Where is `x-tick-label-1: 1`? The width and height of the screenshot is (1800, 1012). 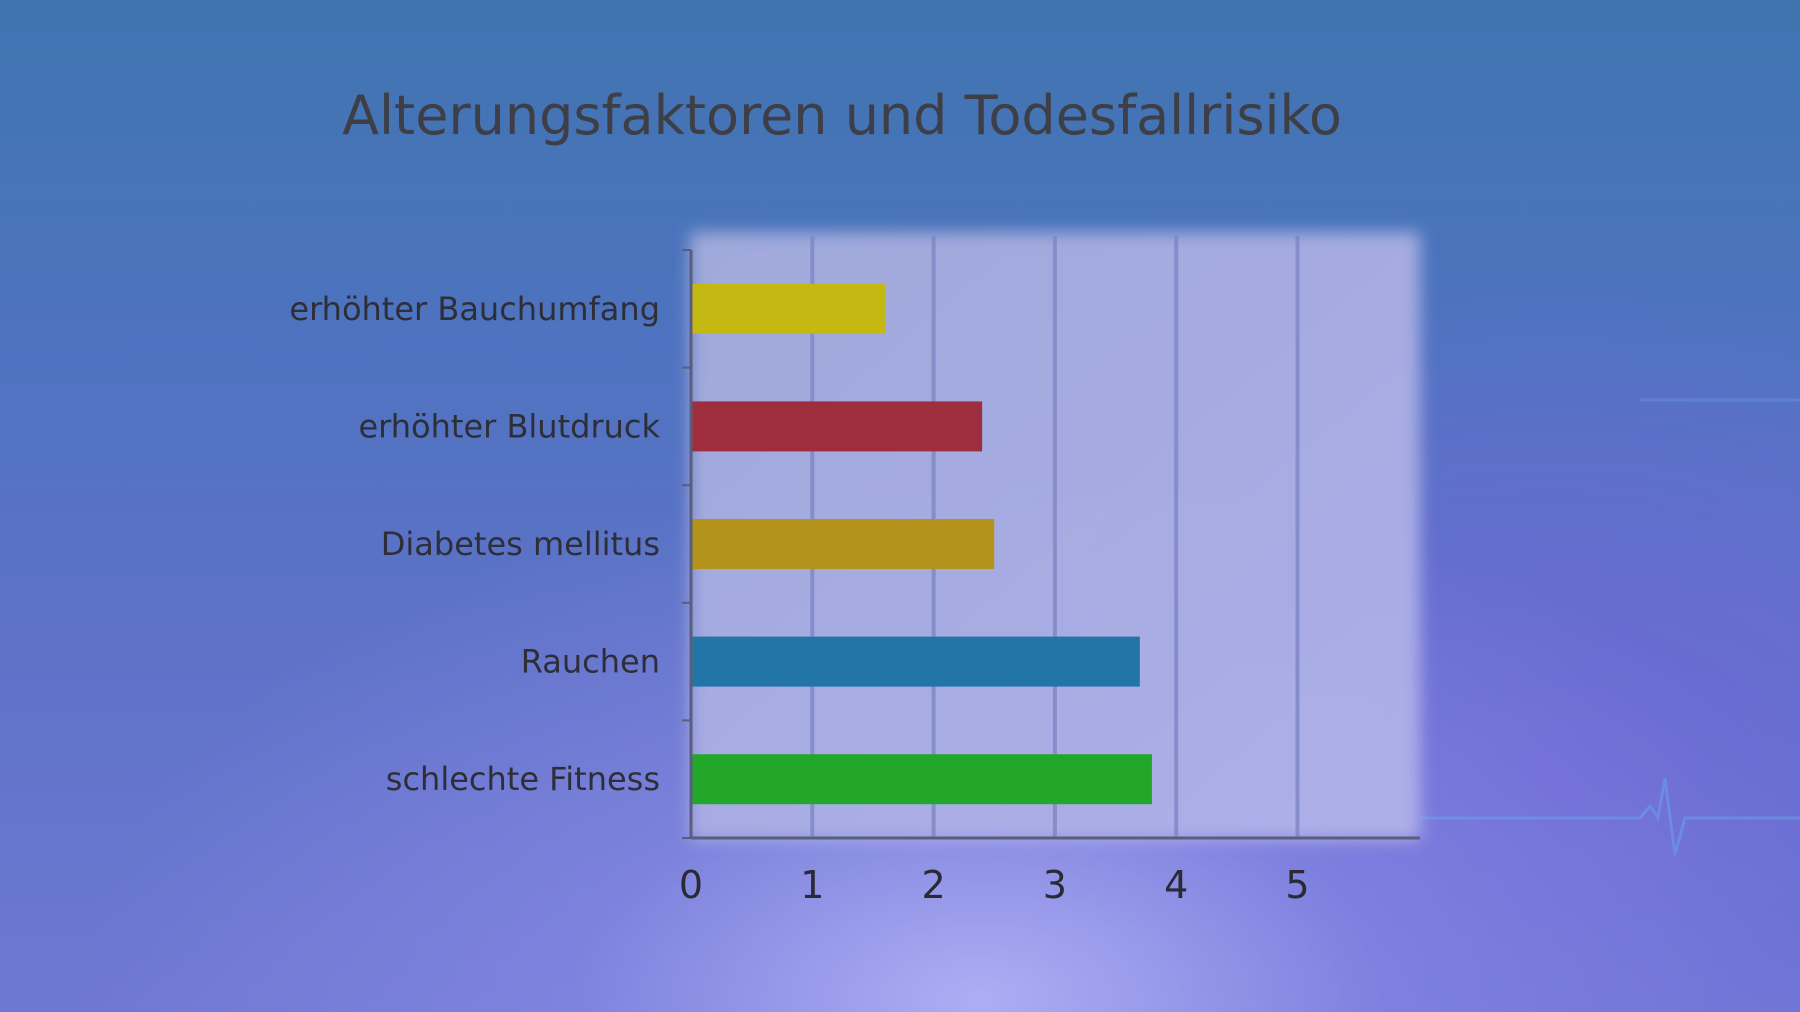 x-tick-label-1: 1 is located at coordinates (812, 885).